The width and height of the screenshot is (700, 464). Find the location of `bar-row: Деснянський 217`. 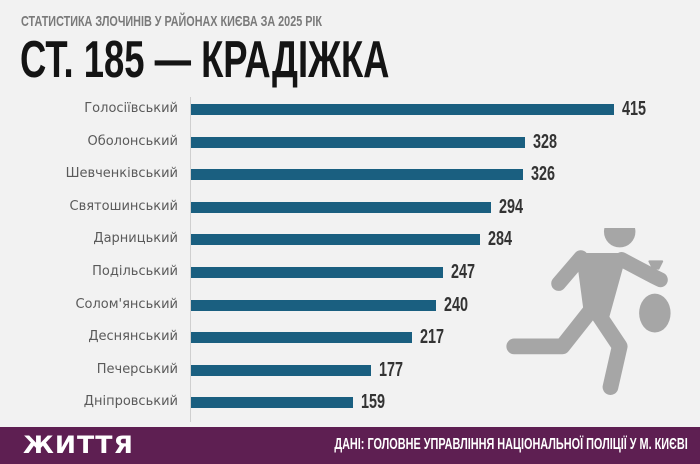

bar-row: Деснянський 217 is located at coordinates (350, 337).